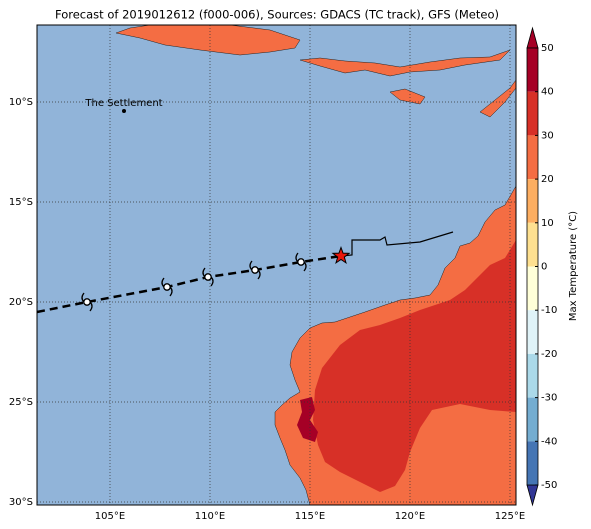 The height and width of the screenshot is (529, 591). What do you see at coordinates (547, 135) in the screenshot?
I see `colorbar-tick-label: 30` at bounding box center [547, 135].